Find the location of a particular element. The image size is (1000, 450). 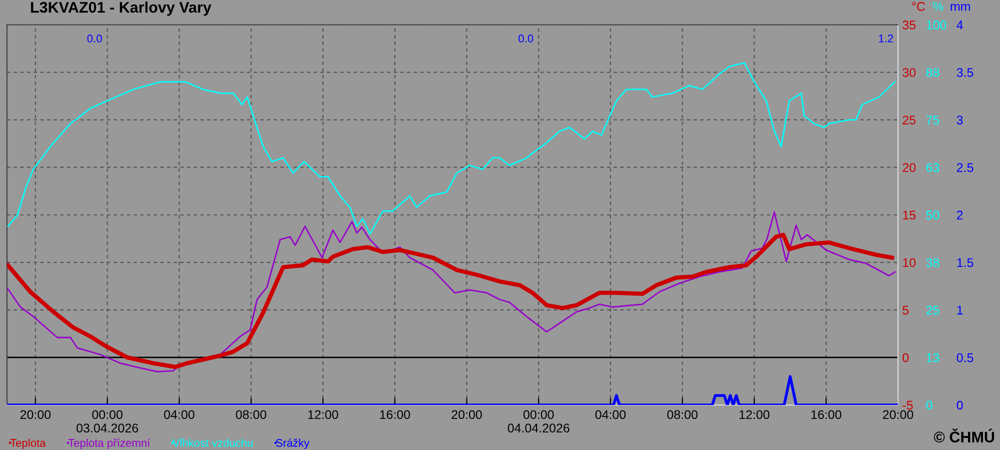

y-tick-label: 0 is located at coordinates (905, 357).